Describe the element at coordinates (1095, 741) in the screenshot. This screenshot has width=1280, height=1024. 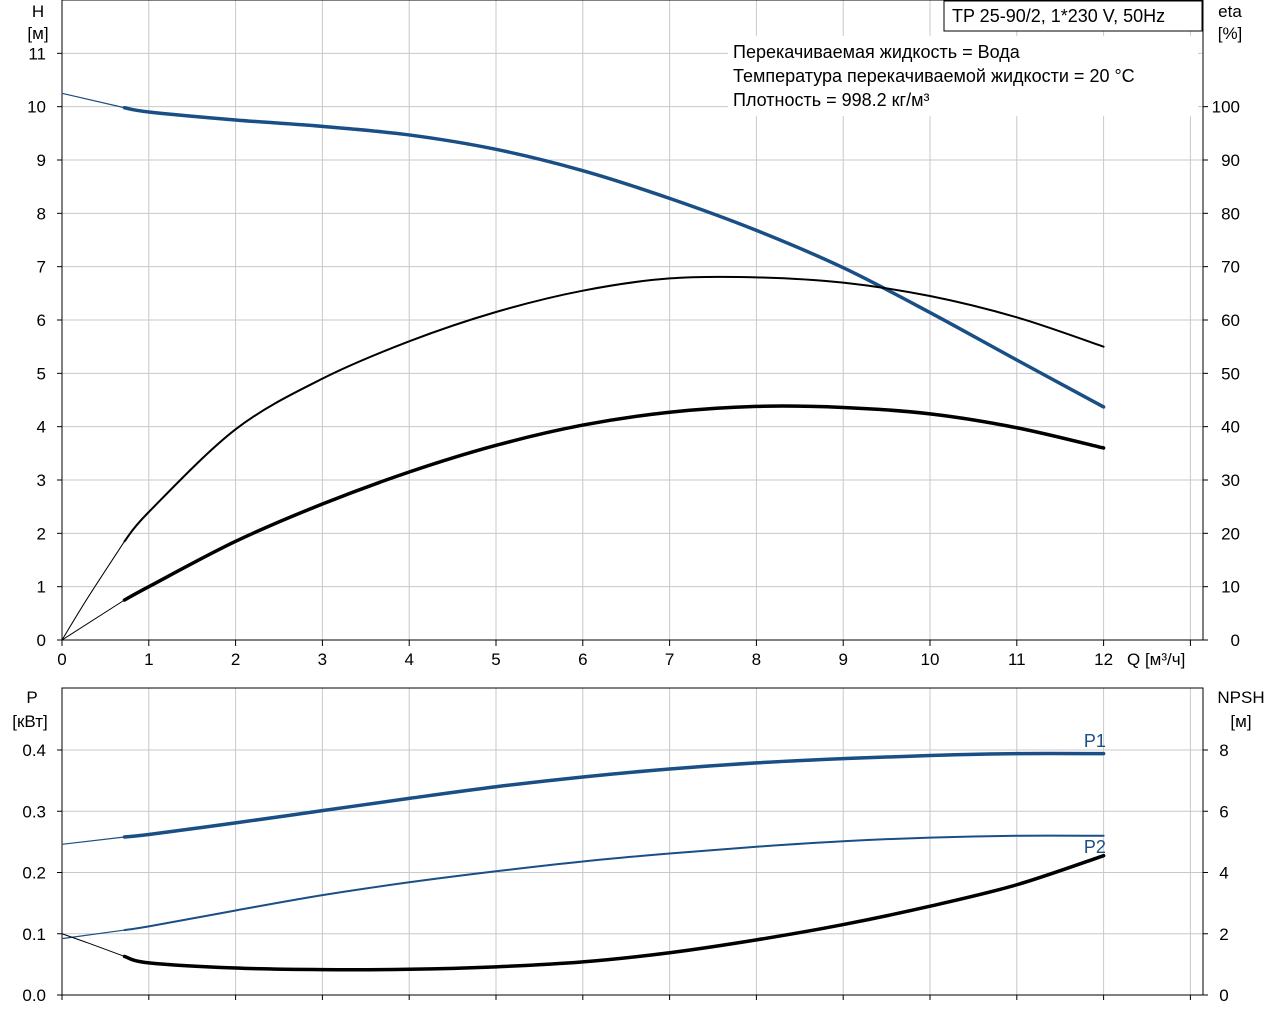
I see `series-label-p1: P1` at that location.